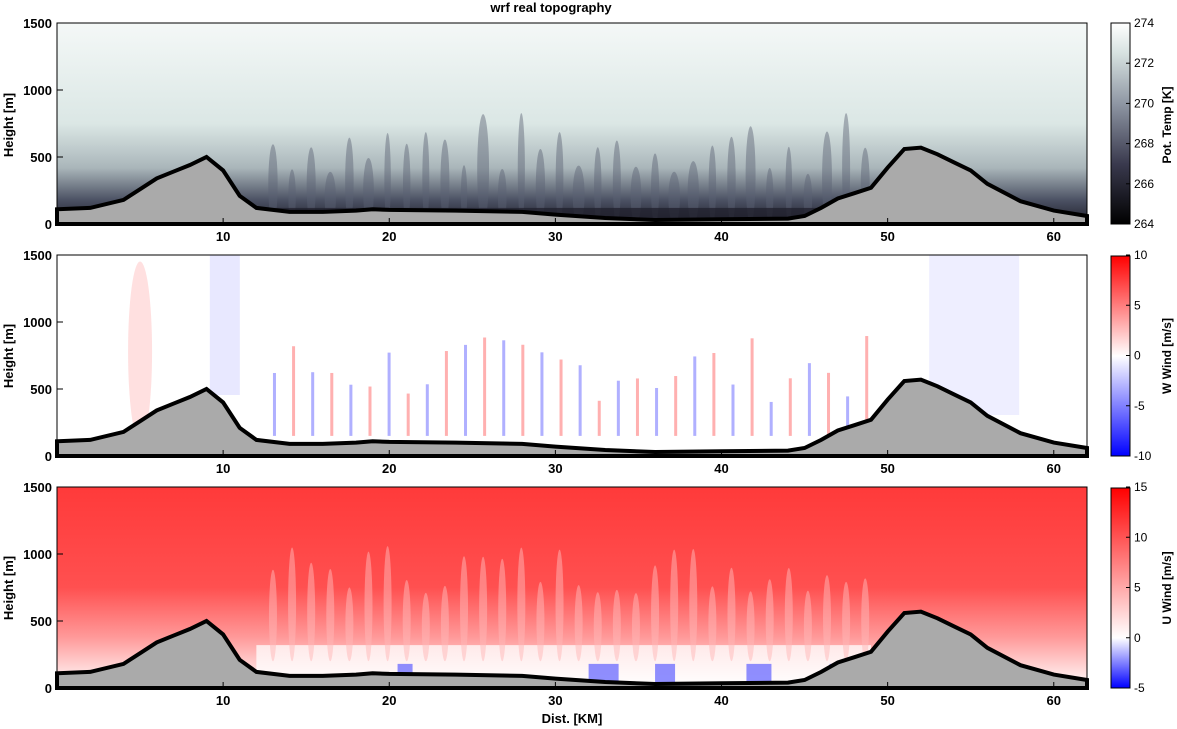 The height and width of the screenshot is (729, 1177). What do you see at coordinates (1143, 456) in the screenshot?
I see `colorbar-tick-label: -10` at bounding box center [1143, 456].